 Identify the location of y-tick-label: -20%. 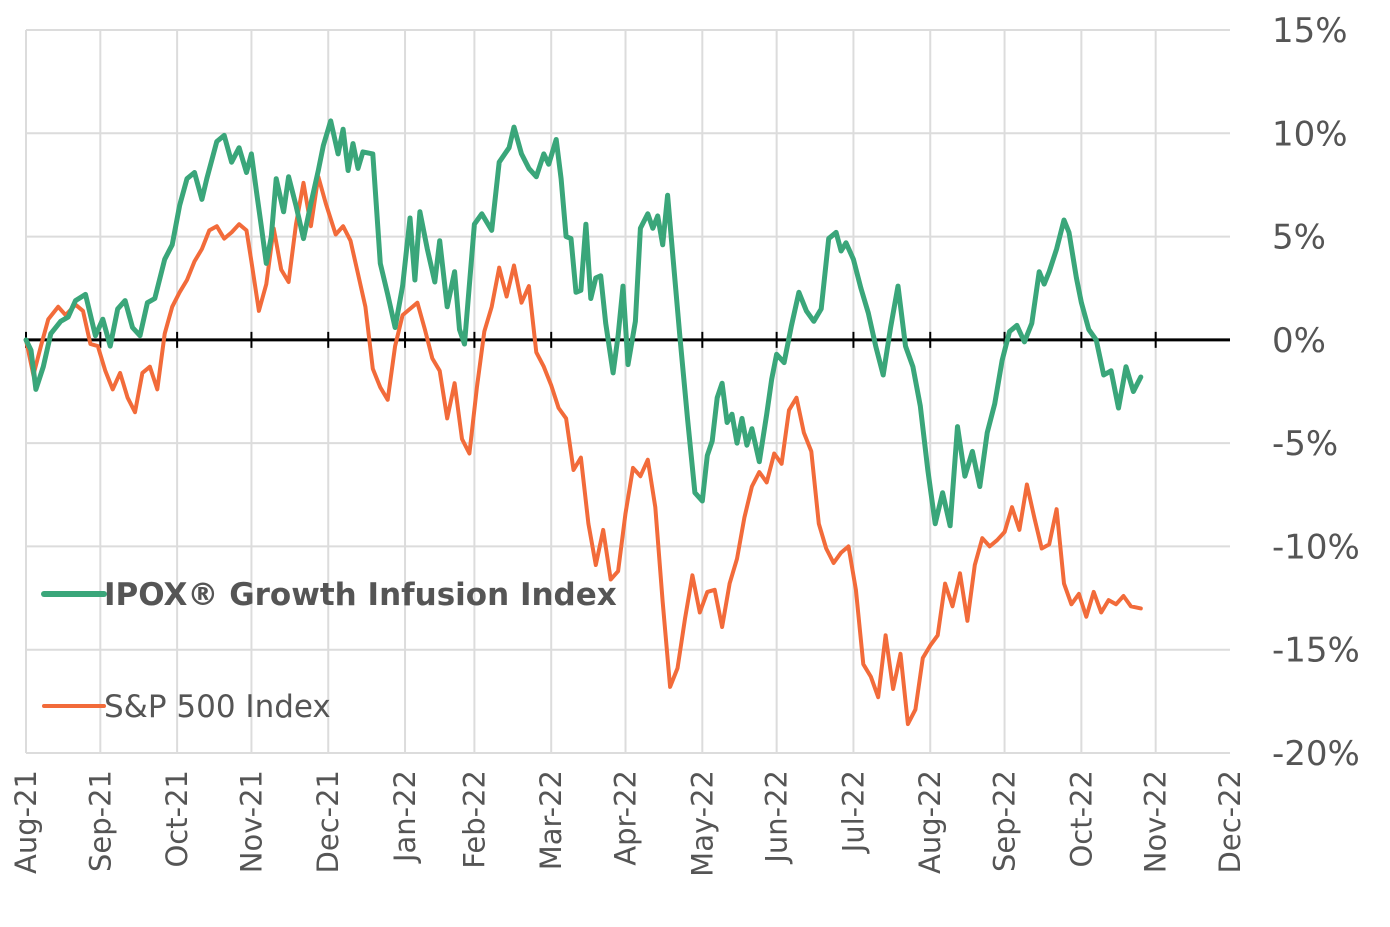
(1316, 754).